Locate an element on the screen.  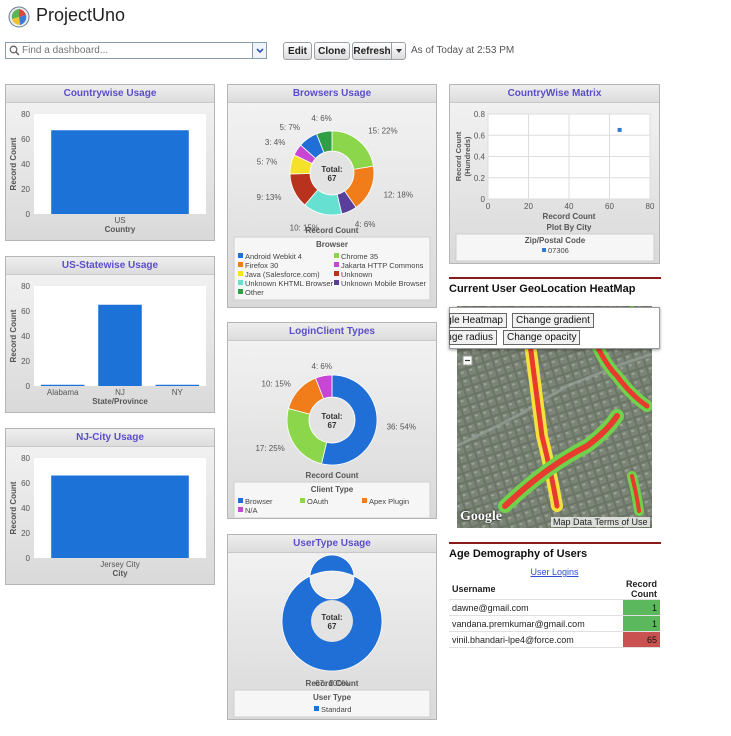
y-tick-label: 80 is located at coordinates (25, 286).